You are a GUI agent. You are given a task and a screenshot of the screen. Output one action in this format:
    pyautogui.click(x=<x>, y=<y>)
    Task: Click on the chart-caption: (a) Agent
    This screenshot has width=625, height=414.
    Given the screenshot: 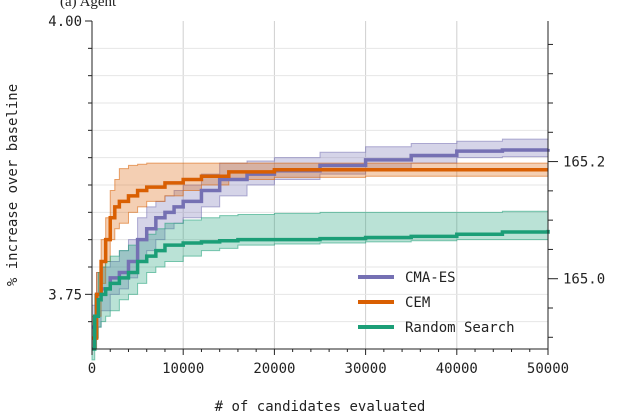 What is the action you would take?
    pyautogui.click(x=88, y=5)
    